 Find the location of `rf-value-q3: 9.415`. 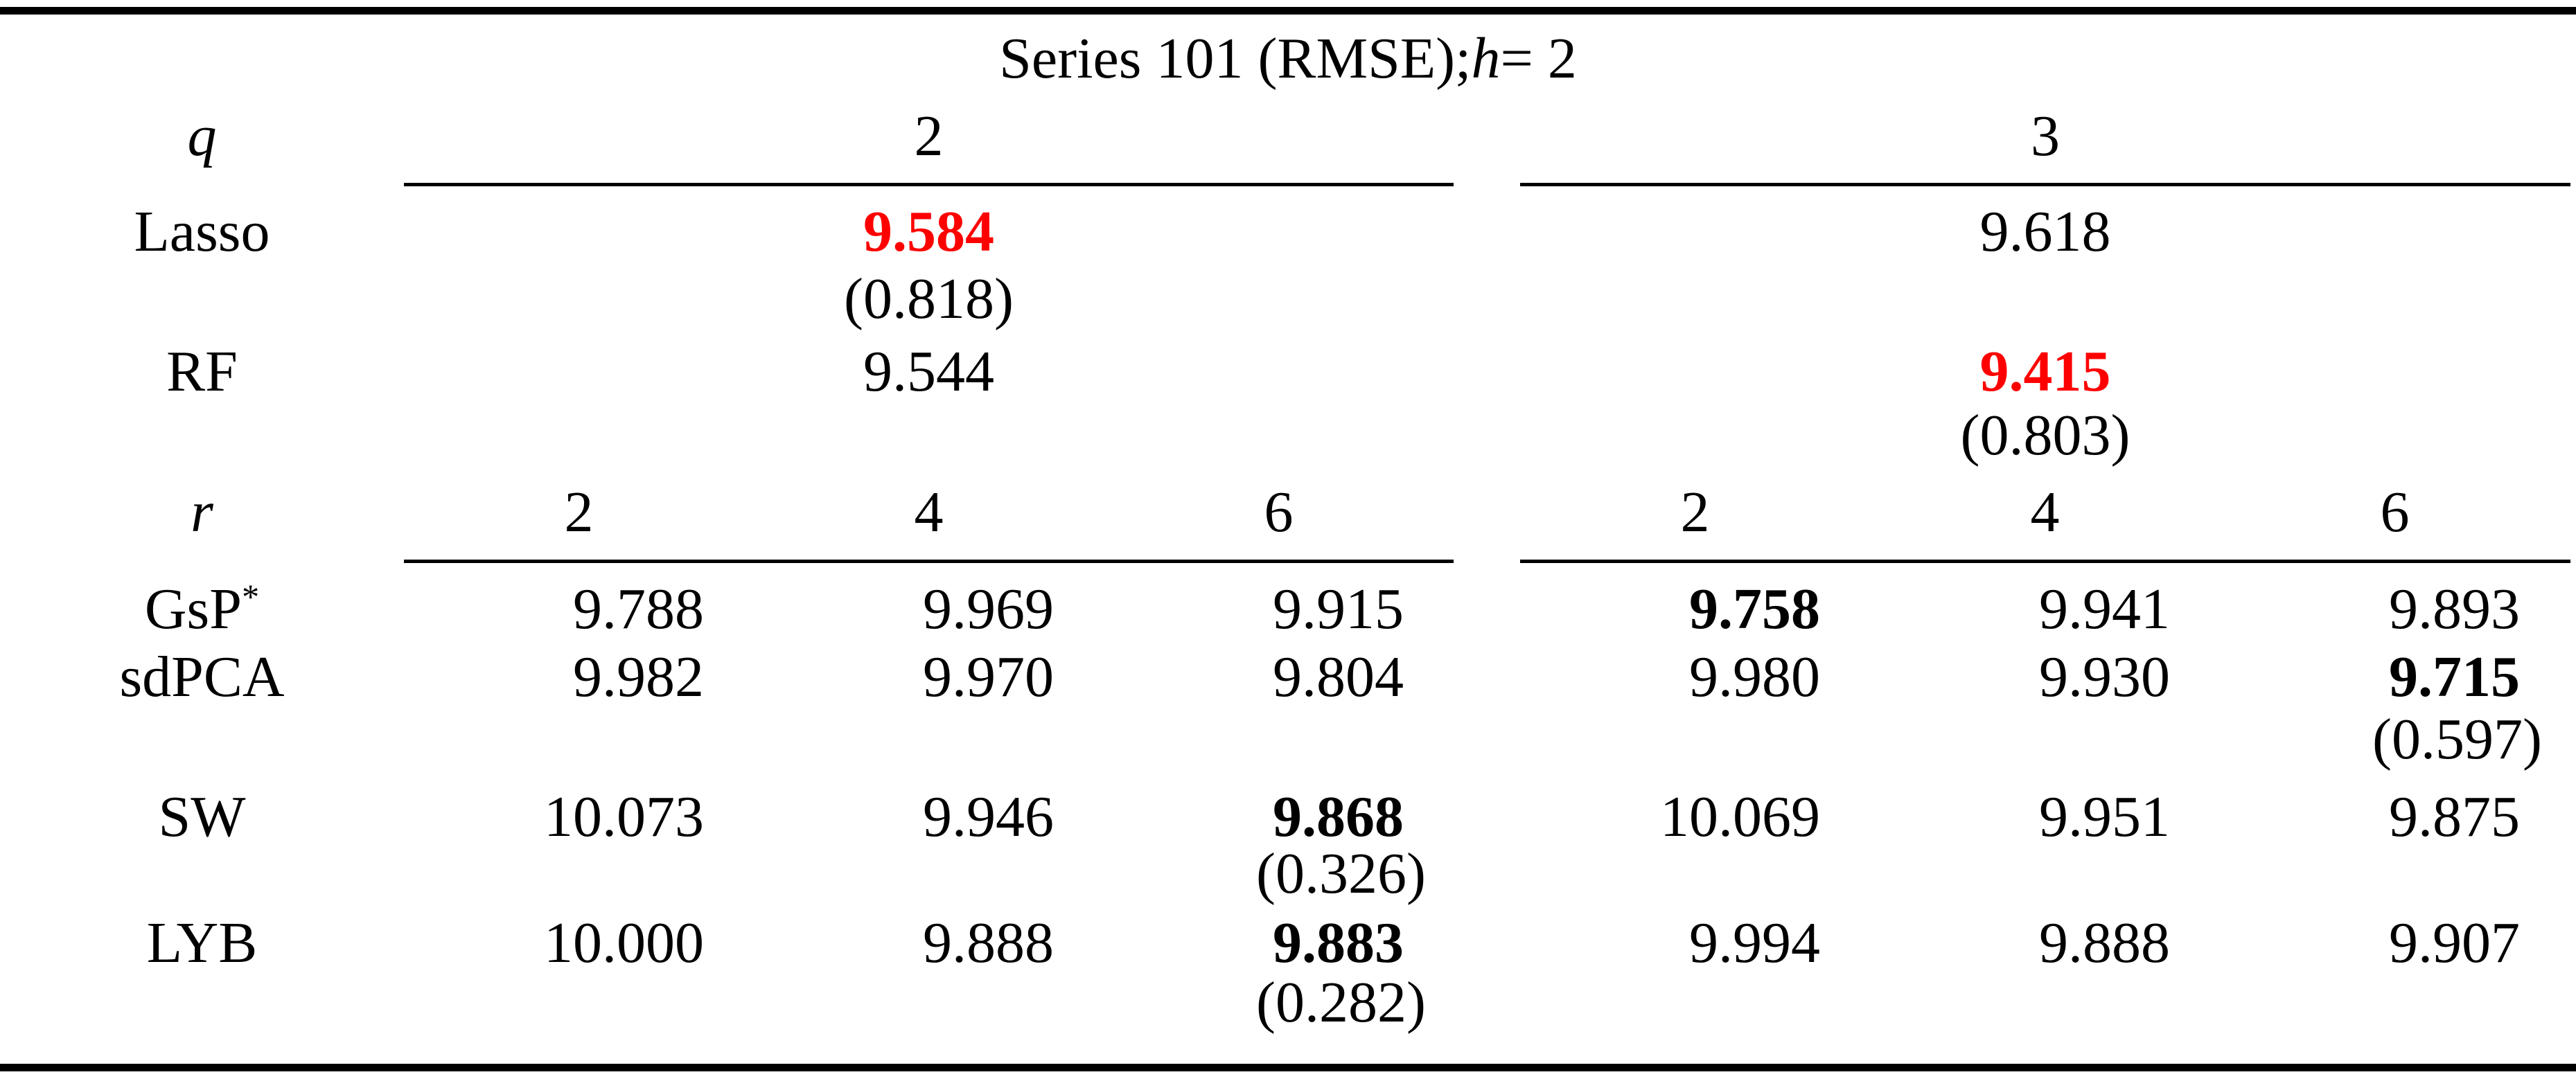

rf-value-q3: 9.415 is located at coordinates (2045, 371).